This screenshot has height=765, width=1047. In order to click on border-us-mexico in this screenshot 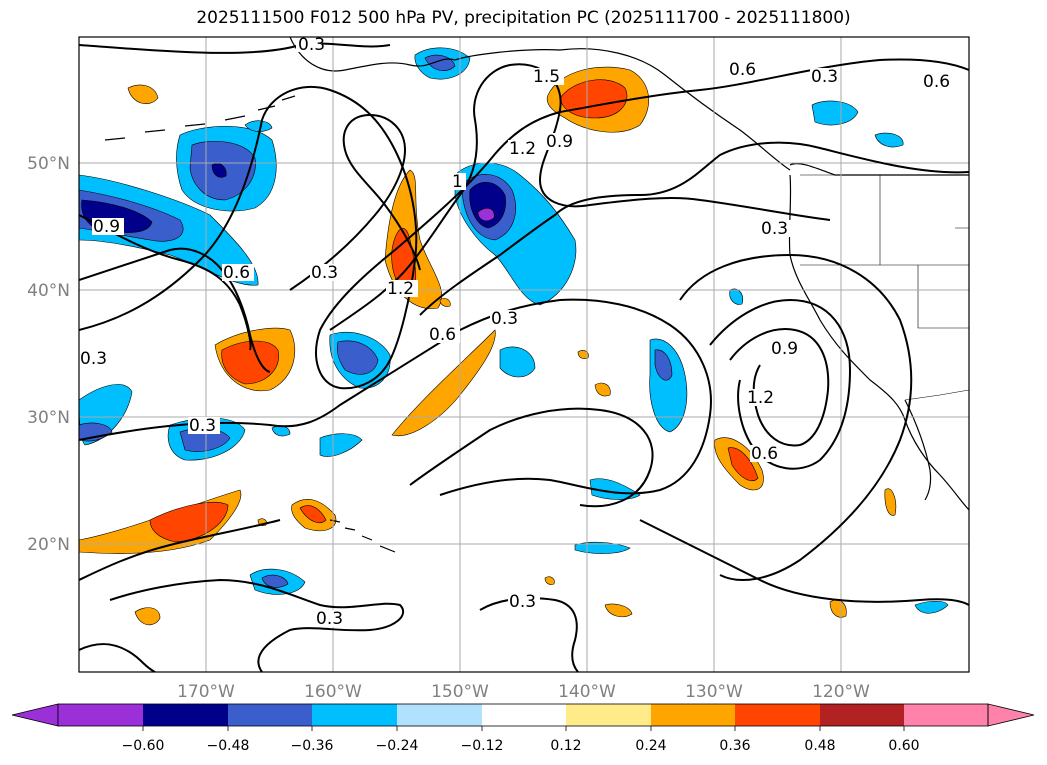, I will do `click(936, 395)`.